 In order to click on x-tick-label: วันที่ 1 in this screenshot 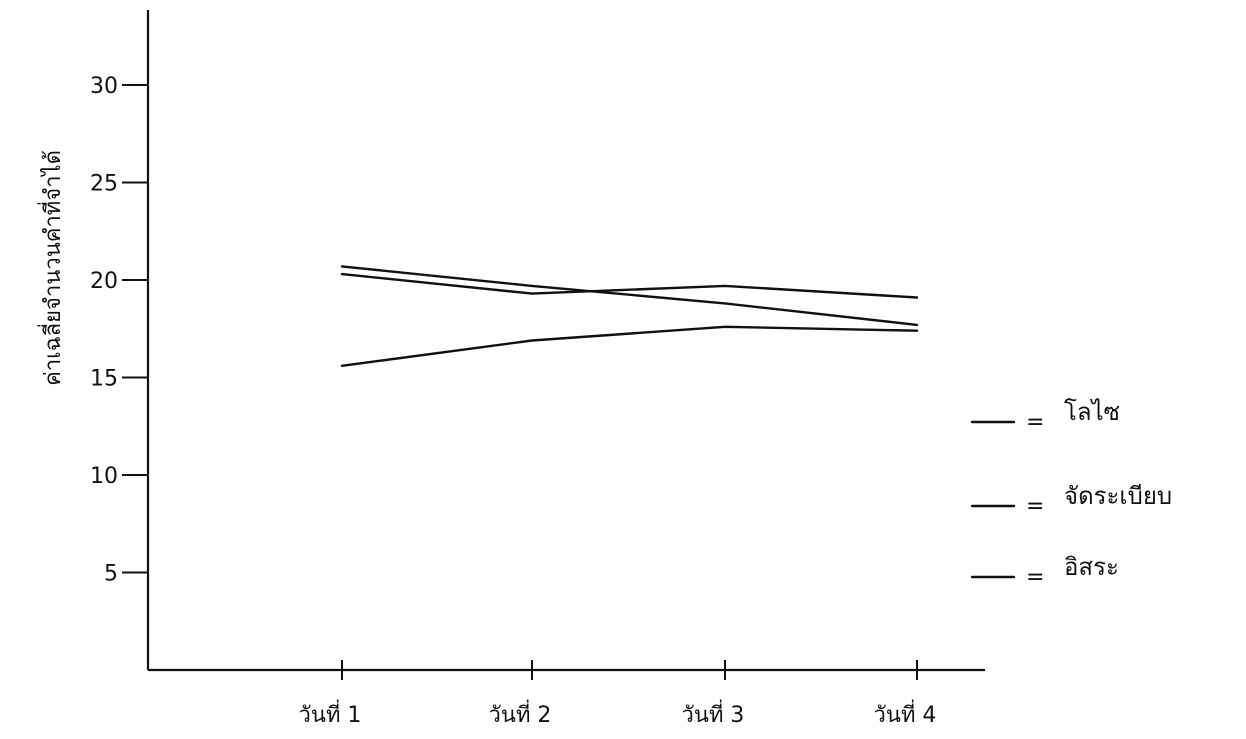, I will do `click(330, 713)`.